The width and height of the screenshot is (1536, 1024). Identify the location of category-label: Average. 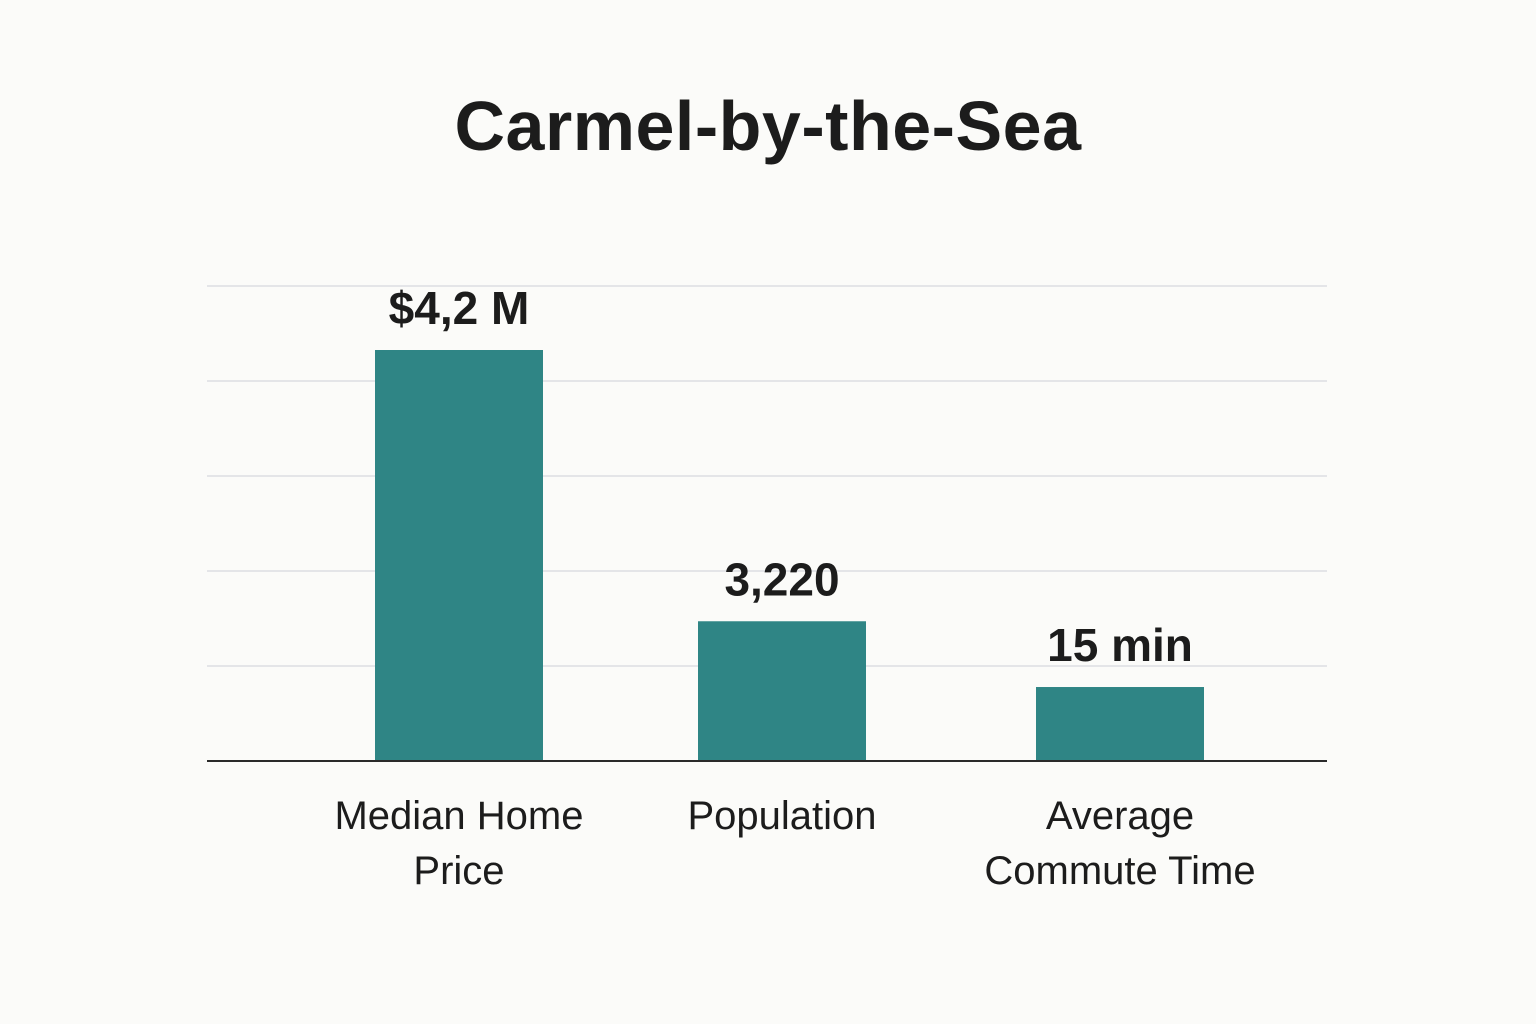
(1120, 816).